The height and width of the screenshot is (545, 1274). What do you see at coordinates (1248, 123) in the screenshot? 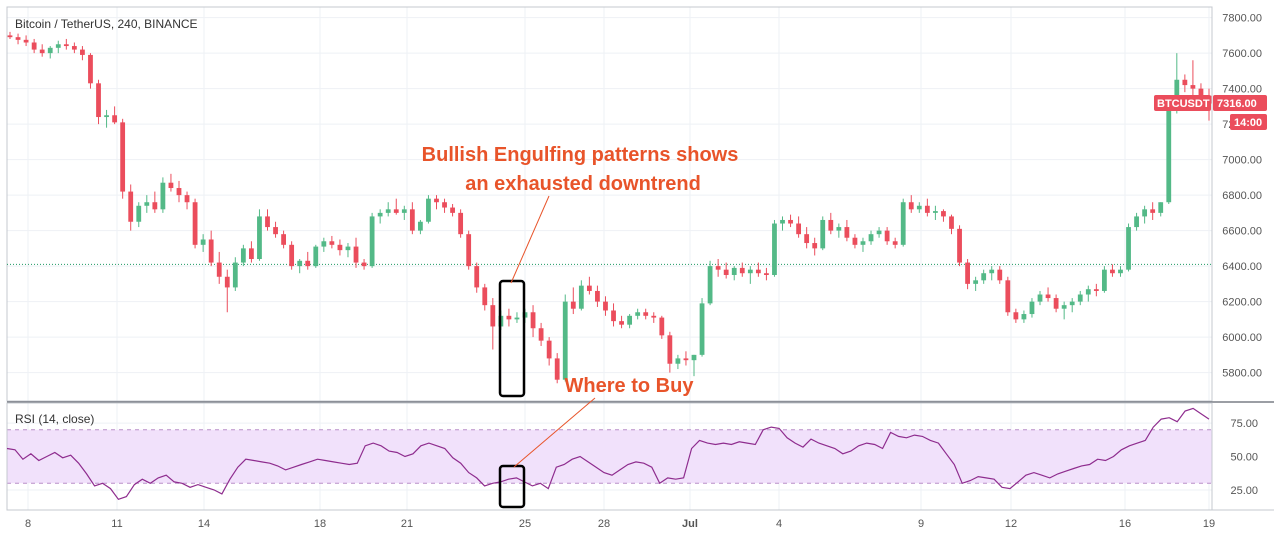
I see `countdown-tag: 14:00` at bounding box center [1248, 123].